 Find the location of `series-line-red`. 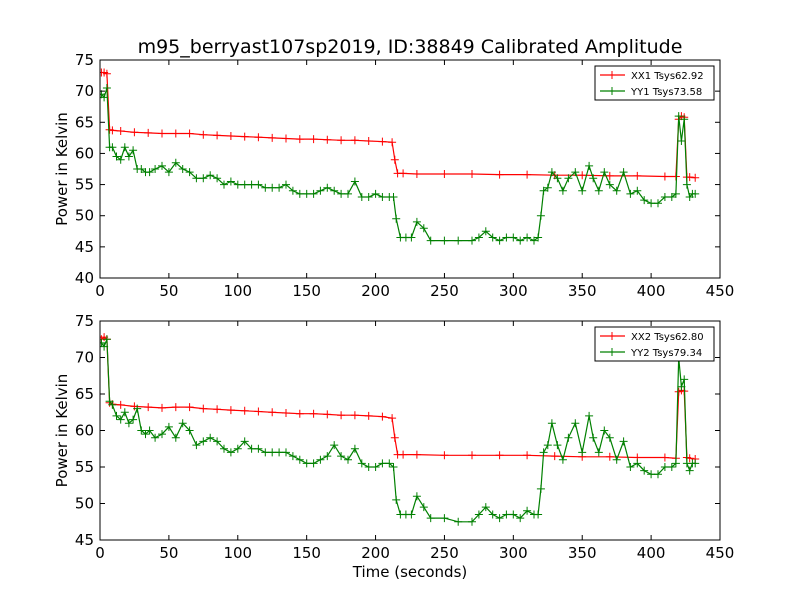

series-line-red is located at coordinates (398, 125).